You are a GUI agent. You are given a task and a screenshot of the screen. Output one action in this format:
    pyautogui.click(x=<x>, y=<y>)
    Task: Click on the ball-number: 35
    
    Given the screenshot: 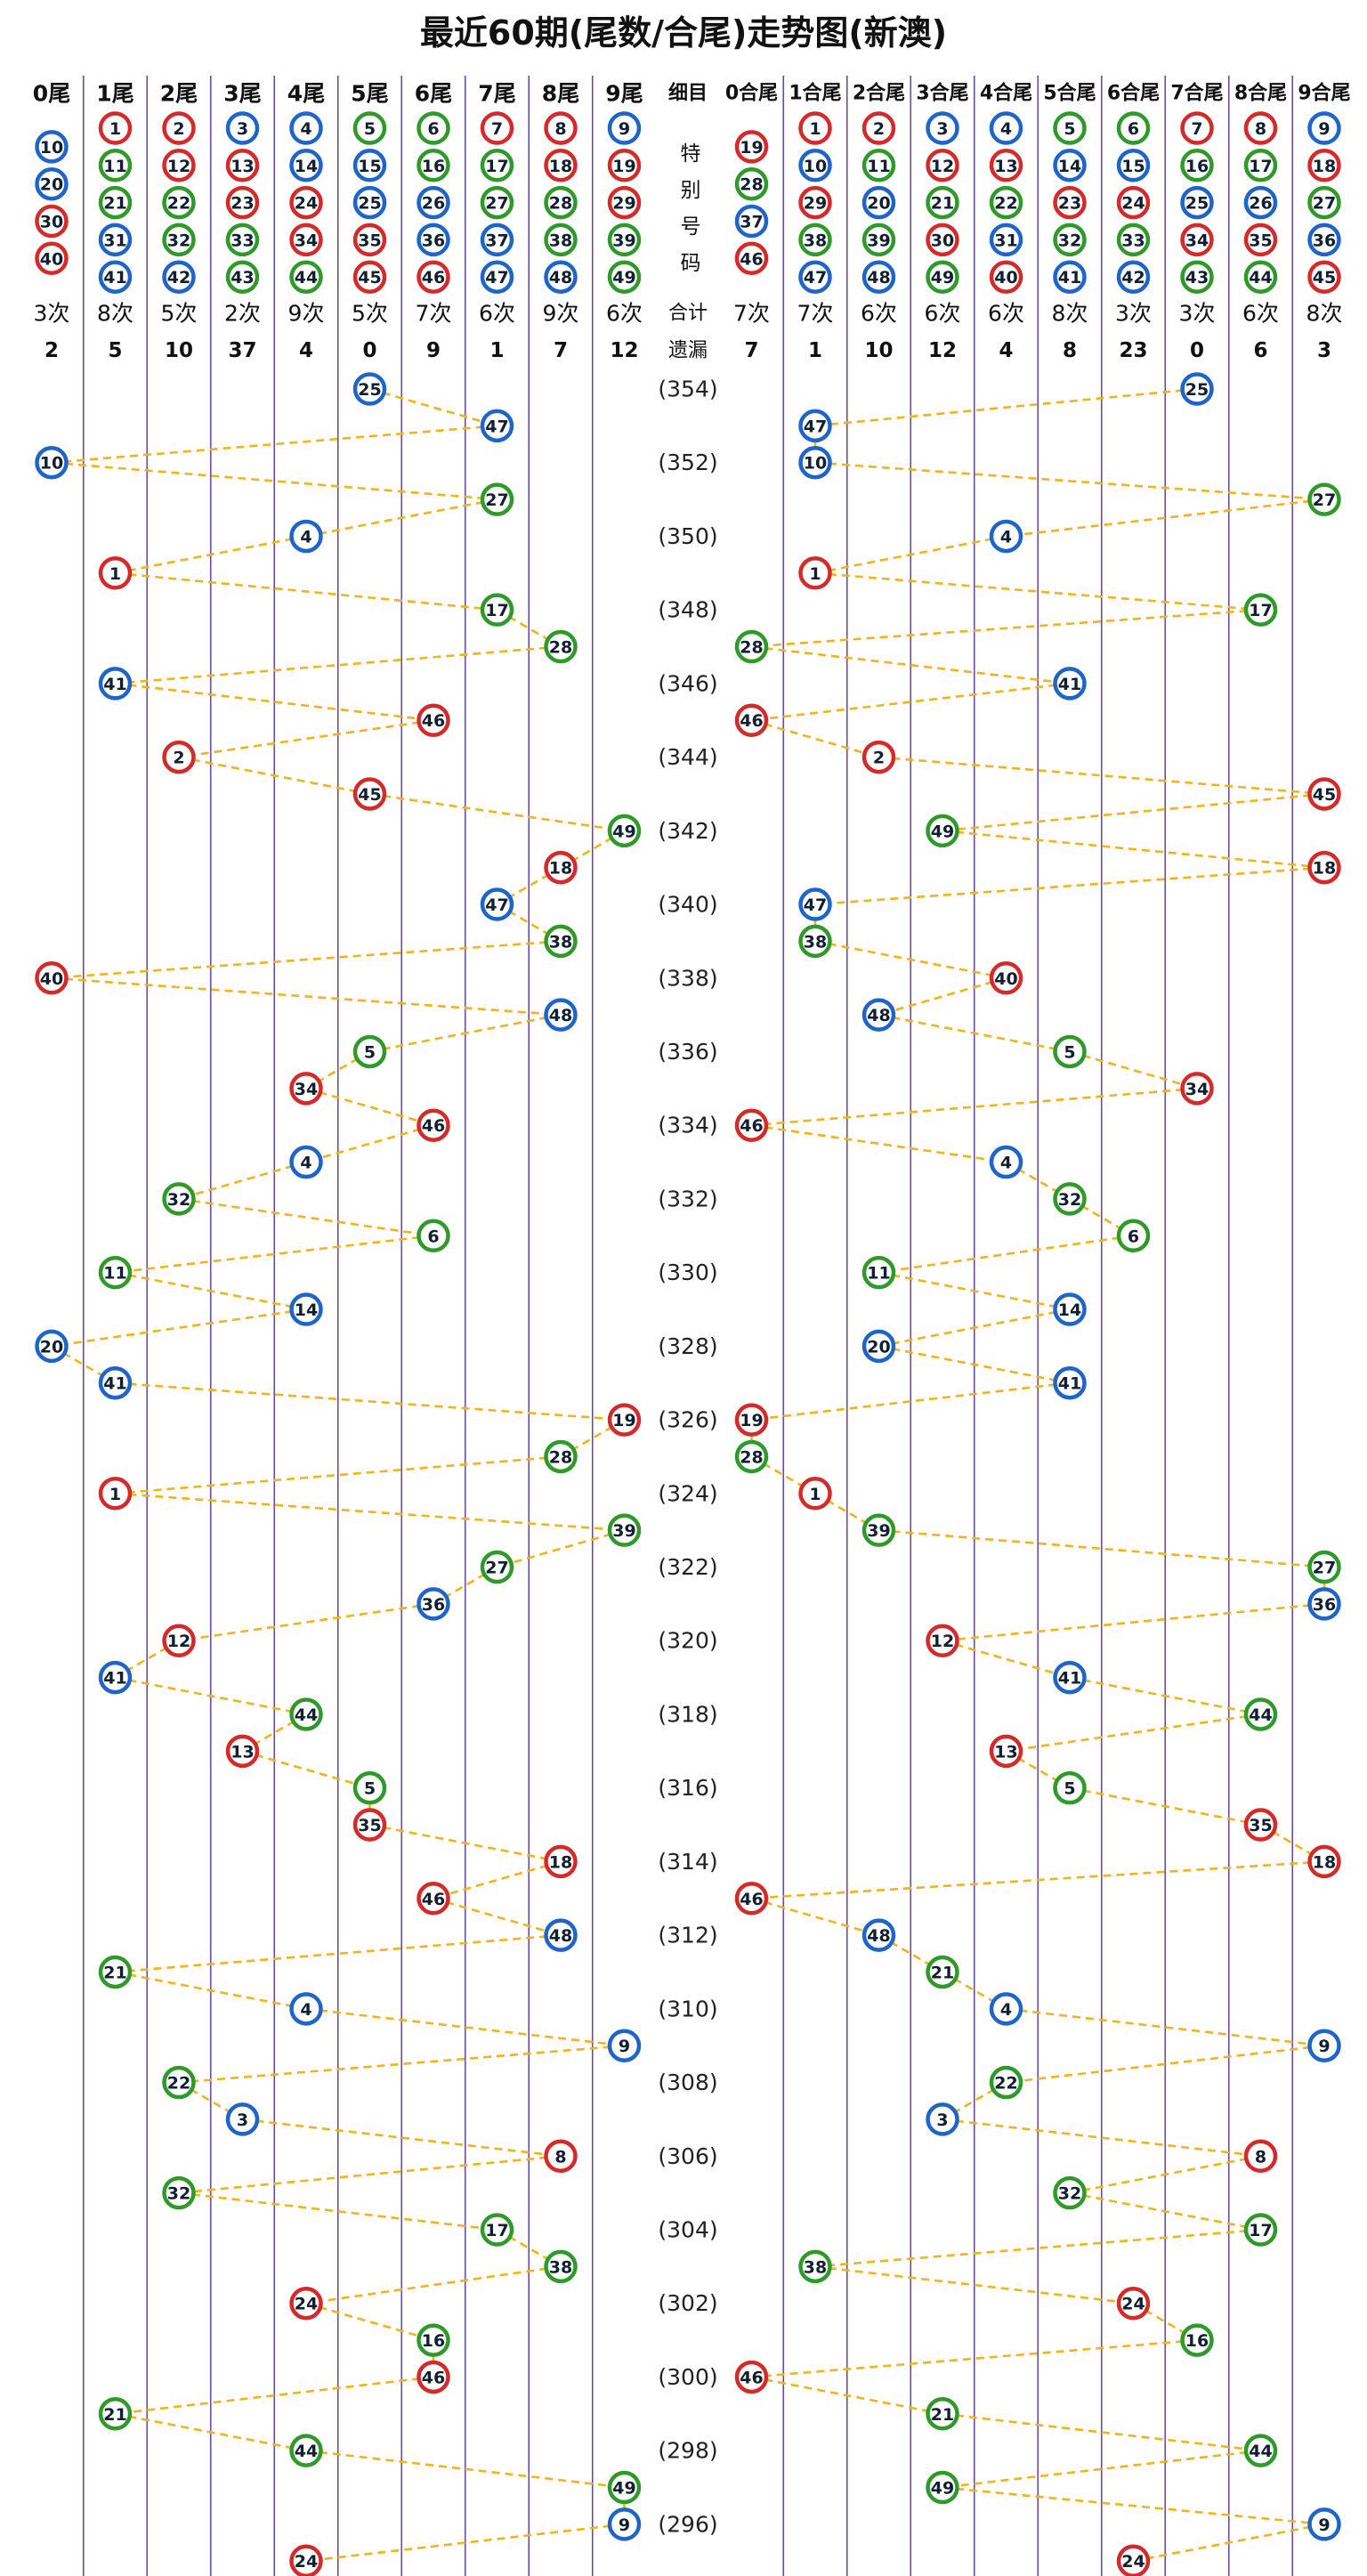 What is the action you would take?
    pyautogui.click(x=1260, y=1825)
    